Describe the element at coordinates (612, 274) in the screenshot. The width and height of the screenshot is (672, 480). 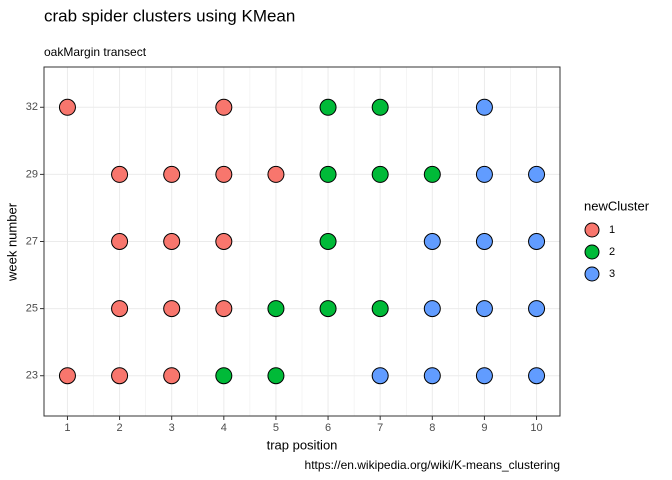
I see `legend-label: 3` at that location.